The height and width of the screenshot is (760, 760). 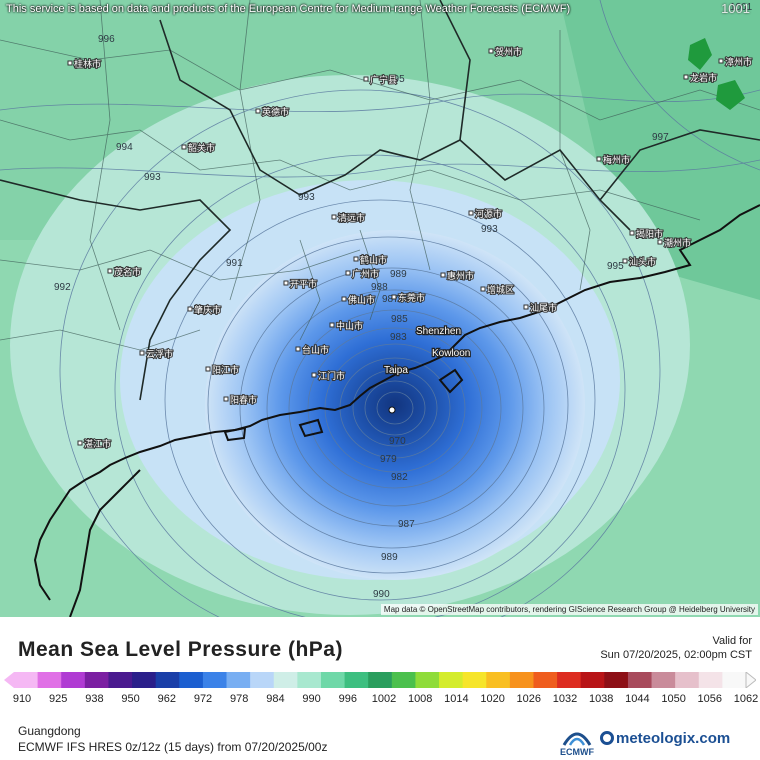 What do you see at coordinates (380, 680) in the screenshot?
I see `color-scale-bar` at bounding box center [380, 680].